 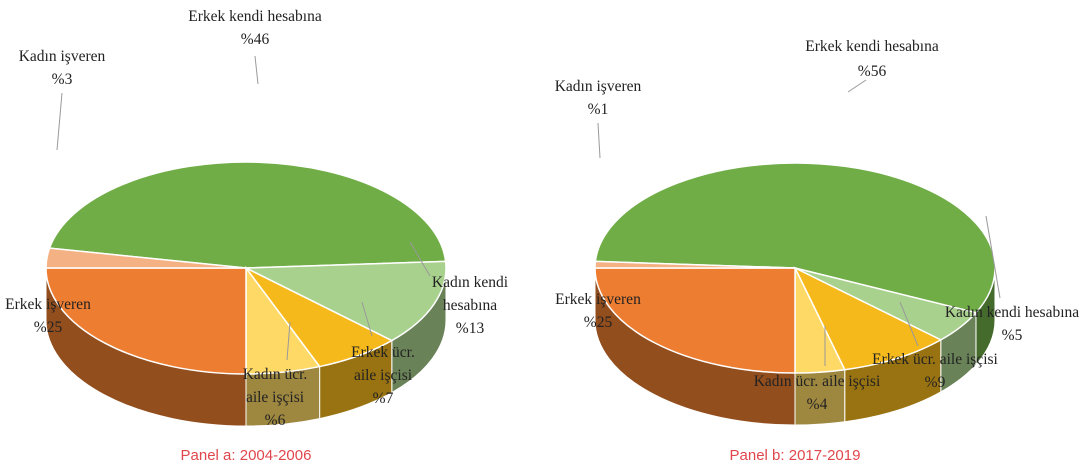 What do you see at coordinates (598, 109) in the screenshot?
I see `slice-value-label: %1` at bounding box center [598, 109].